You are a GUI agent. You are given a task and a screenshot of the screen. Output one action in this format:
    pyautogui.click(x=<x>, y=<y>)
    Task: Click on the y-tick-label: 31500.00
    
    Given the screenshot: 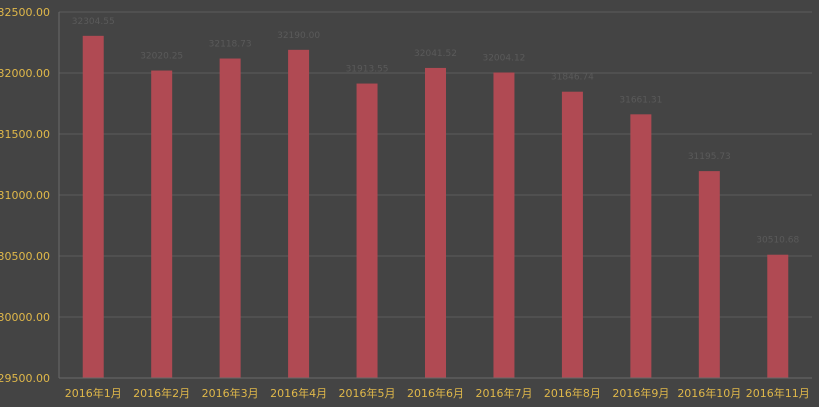 What is the action you would take?
    pyautogui.click(x=25, y=134)
    